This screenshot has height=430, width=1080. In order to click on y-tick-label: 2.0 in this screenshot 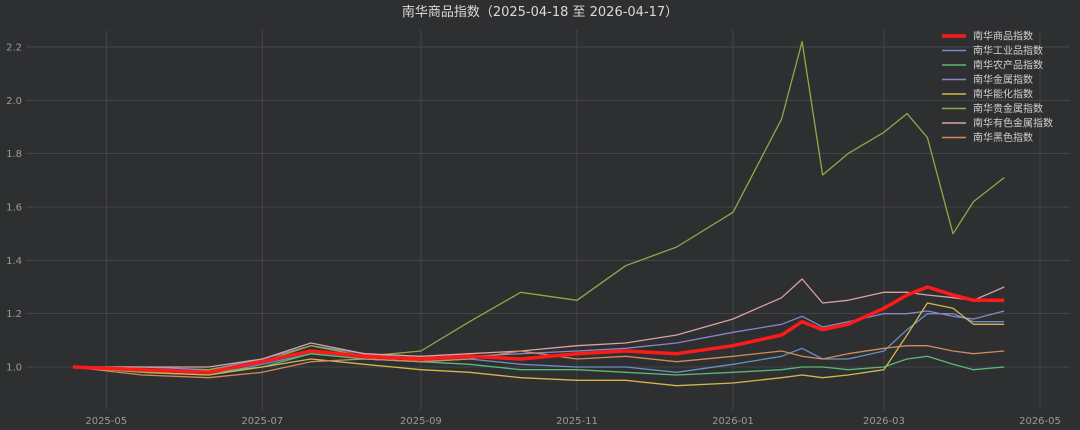, I will do `click(14, 101)`.